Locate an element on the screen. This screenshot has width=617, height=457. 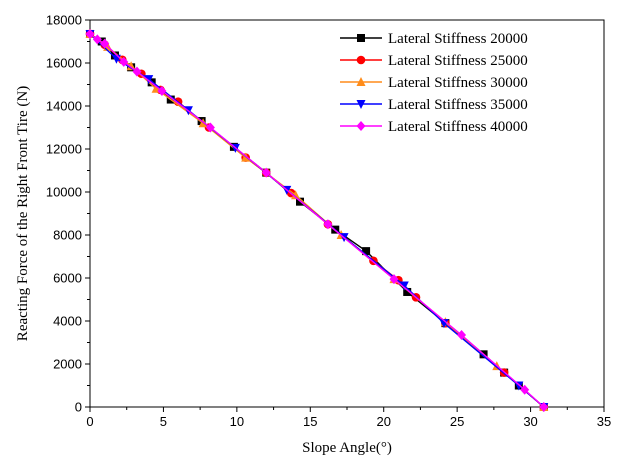
y-tick-label: 2000 is located at coordinates (67, 364).